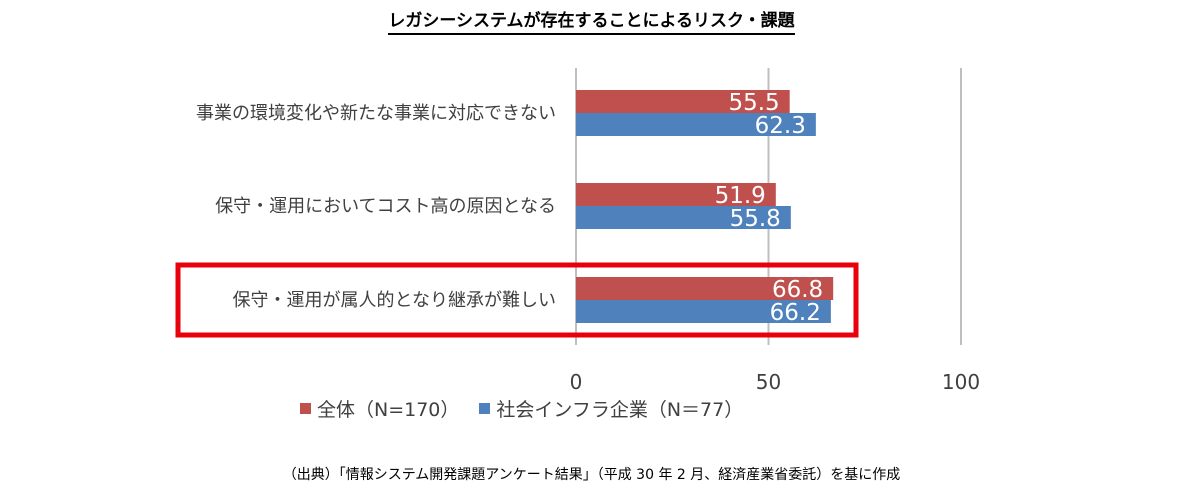  What do you see at coordinates (780, 126) in the screenshot?
I see `data-label: 62.3` at bounding box center [780, 126].